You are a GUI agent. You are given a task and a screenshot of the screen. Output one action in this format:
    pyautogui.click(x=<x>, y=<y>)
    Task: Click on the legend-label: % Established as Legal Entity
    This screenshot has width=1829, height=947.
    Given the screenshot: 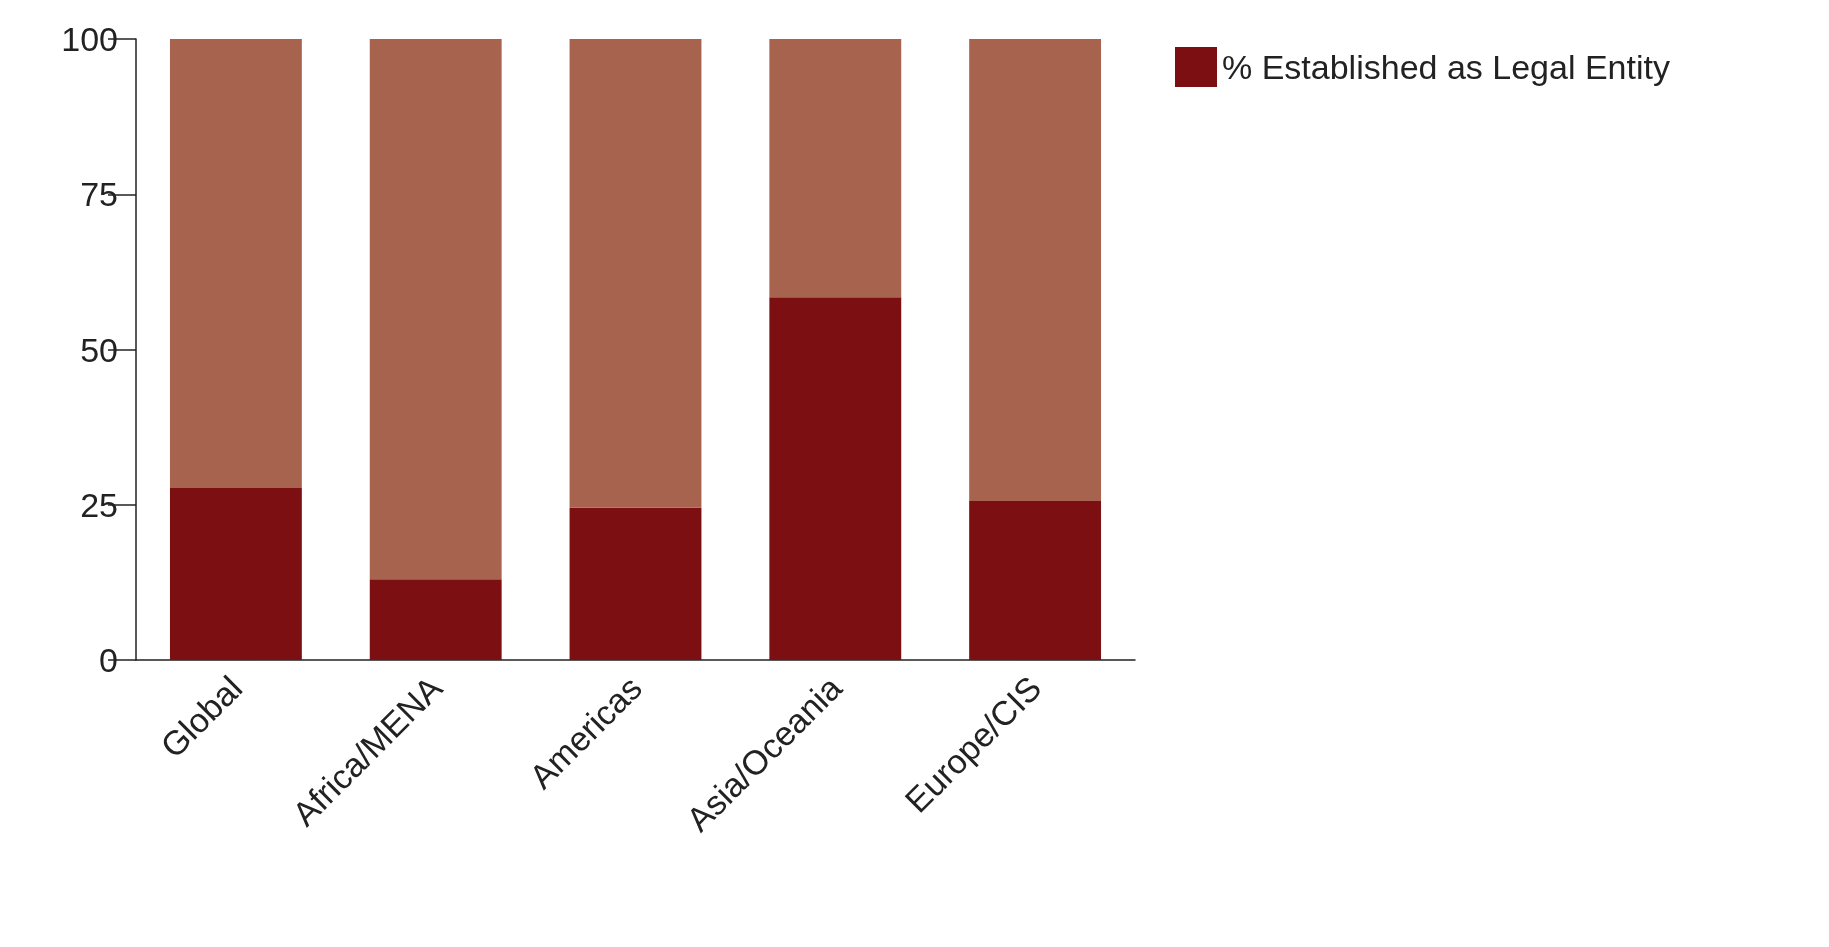 What is the action you would take?
    pyautogui.click(x=1446, y=67)
    